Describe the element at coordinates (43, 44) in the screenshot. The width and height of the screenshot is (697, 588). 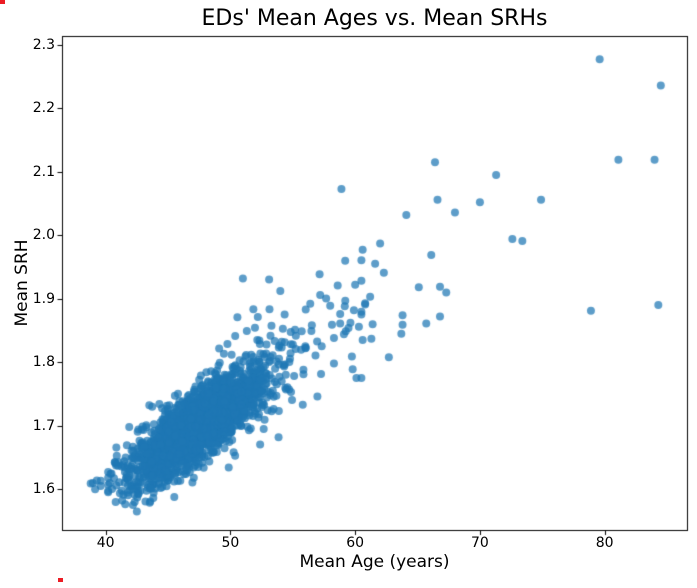
I see `y-tick-label: 2.3` at that location.